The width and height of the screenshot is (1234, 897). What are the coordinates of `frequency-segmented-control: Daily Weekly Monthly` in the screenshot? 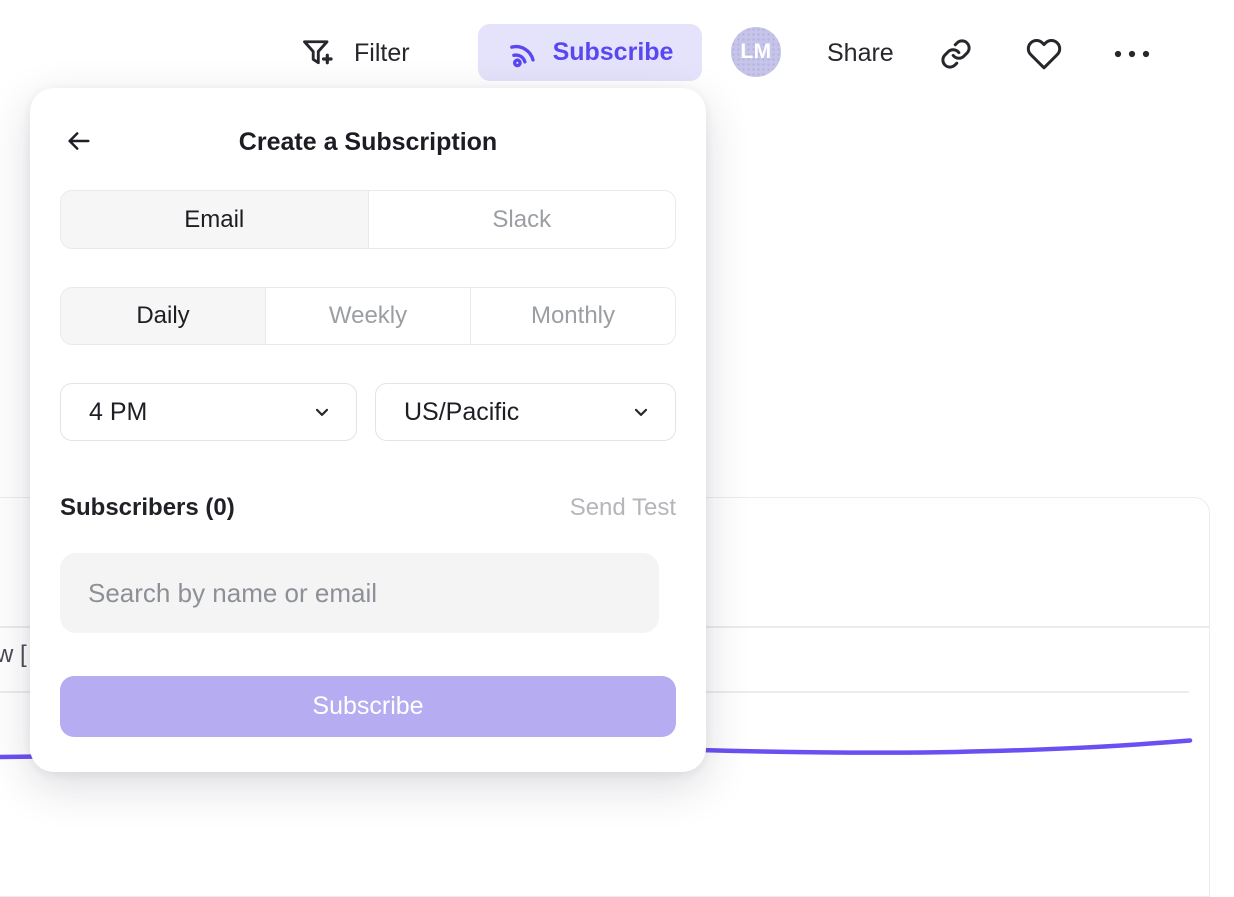 It's located at (368, 316).